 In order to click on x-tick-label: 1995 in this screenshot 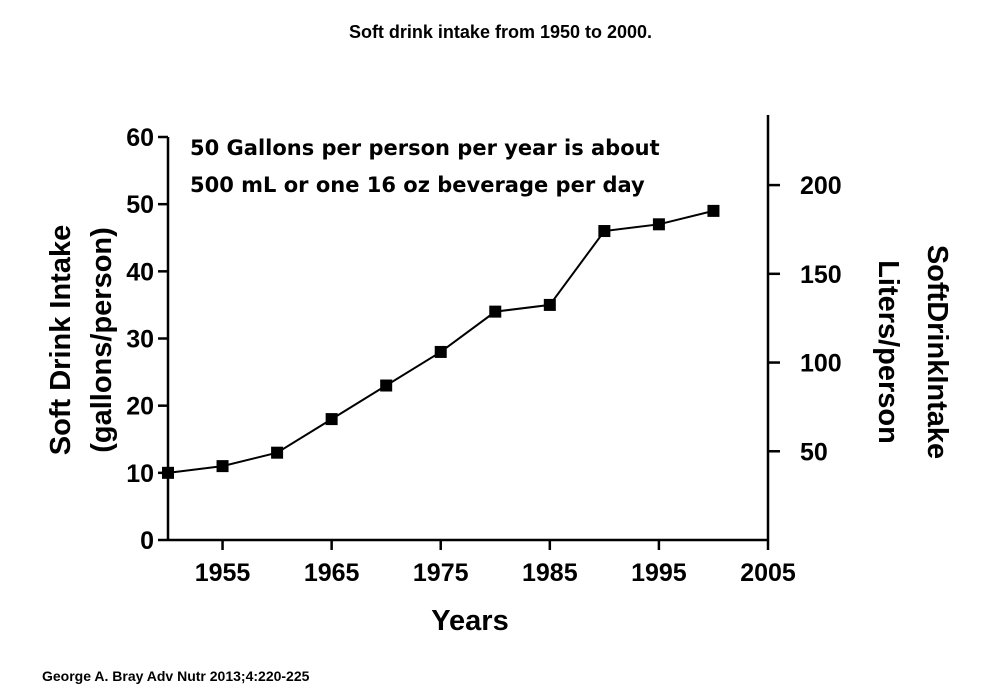, I will do `click(659, 573)`.